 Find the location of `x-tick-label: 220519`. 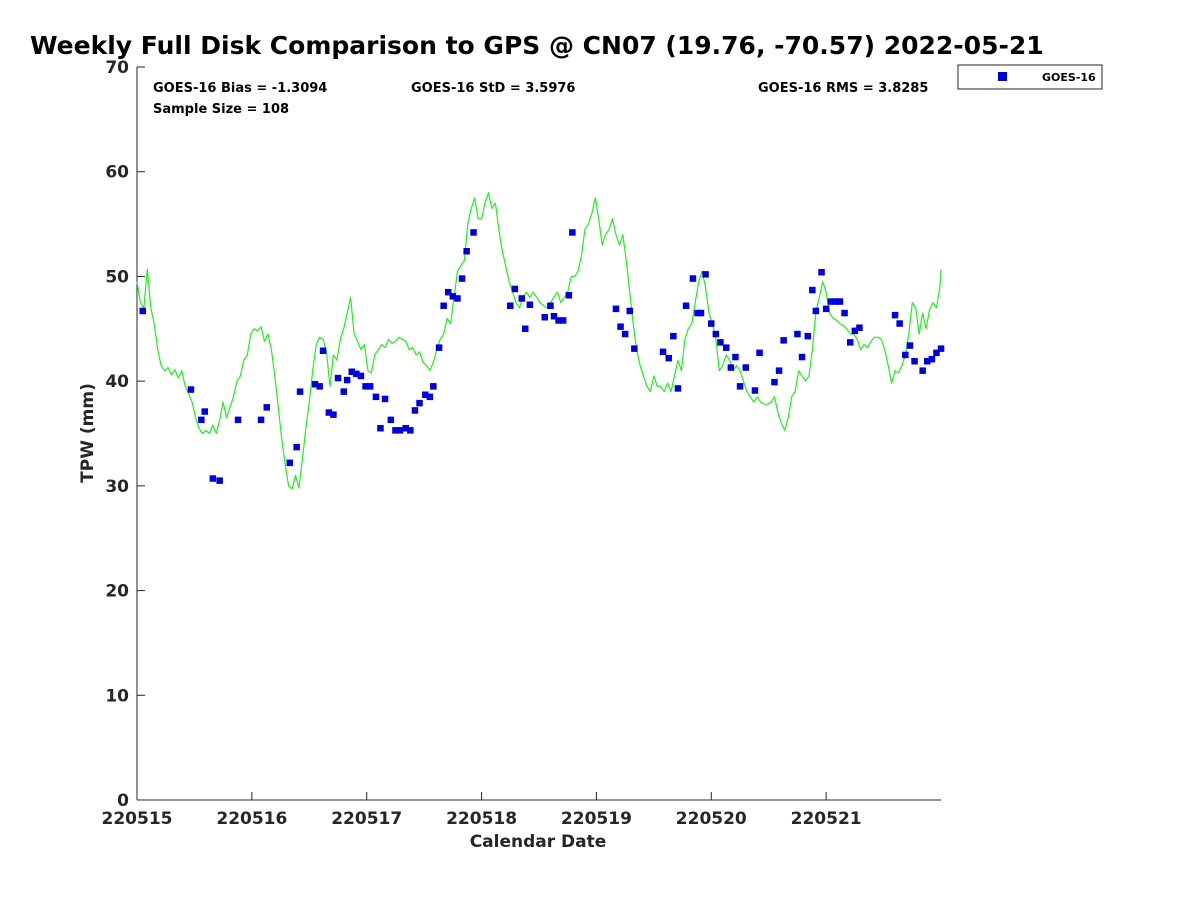

x-tick-label: 220519 is located at coordinates (596, 819).